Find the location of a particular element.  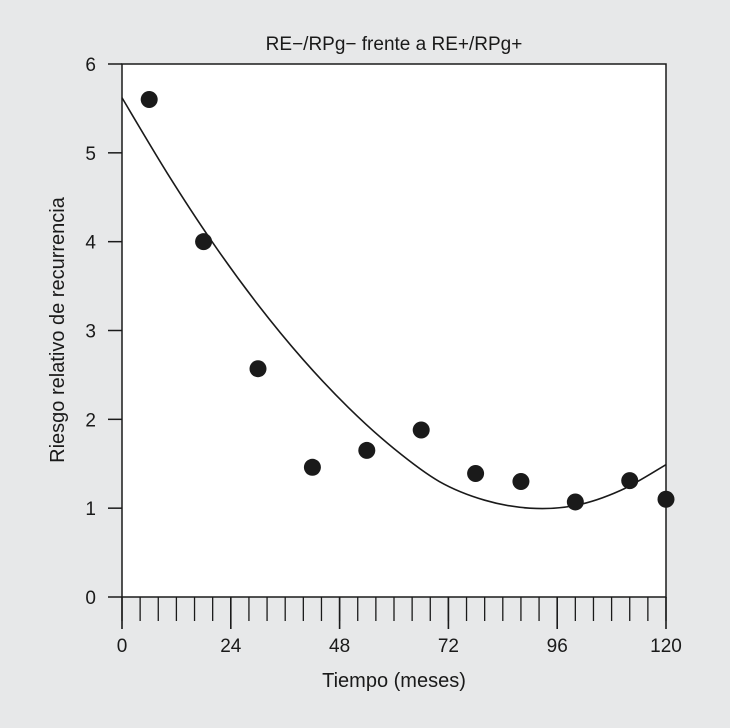

y-tick-label: 5 is located at coordinates (90, 154).